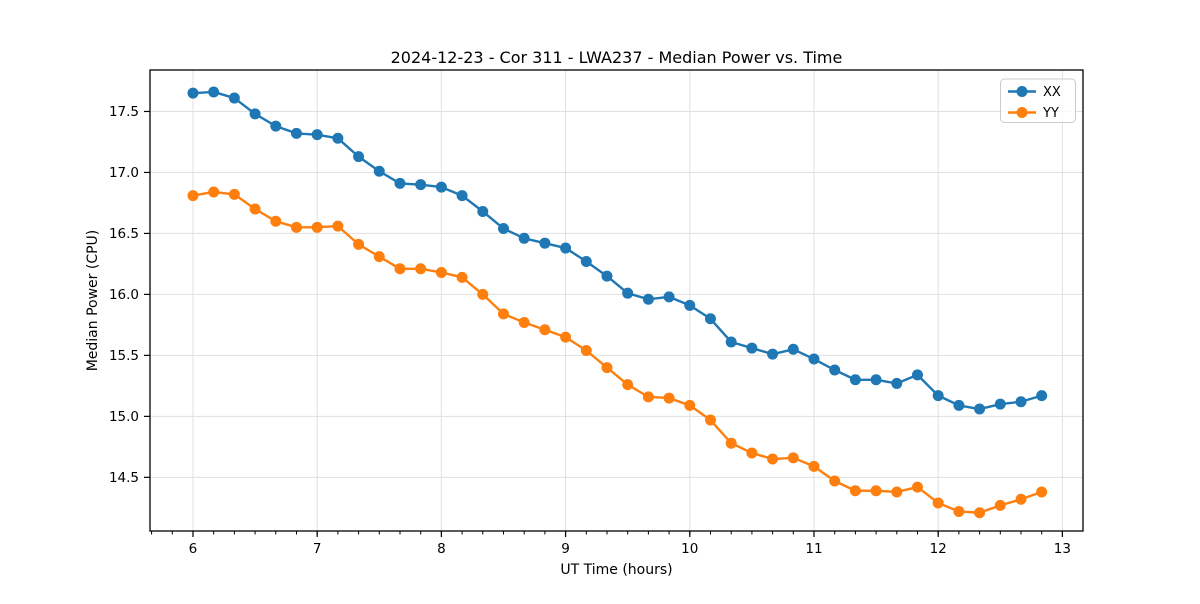  Describe the element at coordinates (1062, 549) in the screenshot. I see `x-tick-label: 13` at that location.